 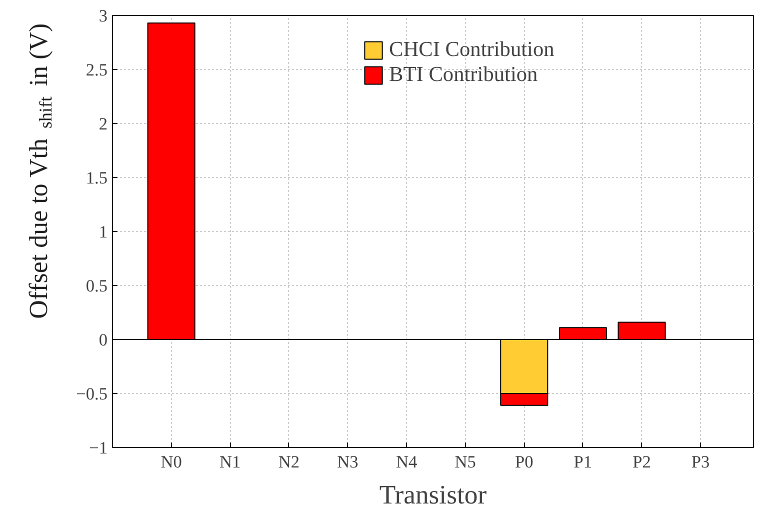 What do you see at coordinates (98, 448) in the screenshot?
I see `y-tick-label: −1` at bounding box center [98, 448].